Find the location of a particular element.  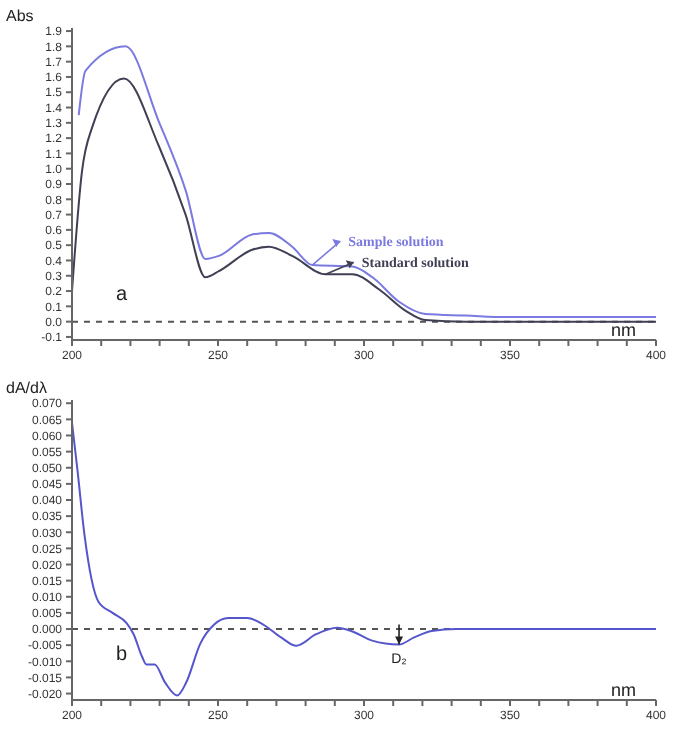

annotation: b is located at coordinates (122, 655).